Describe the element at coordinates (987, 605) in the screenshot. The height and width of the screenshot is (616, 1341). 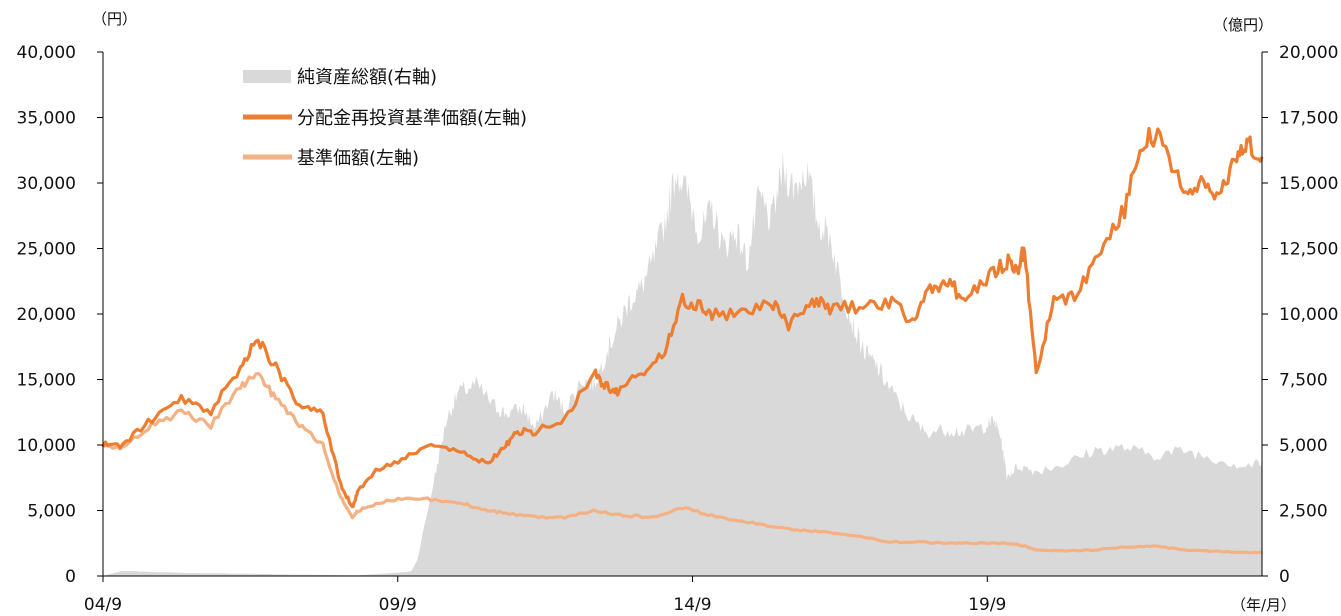
I see `x-tick-label: 19/9` at that location.